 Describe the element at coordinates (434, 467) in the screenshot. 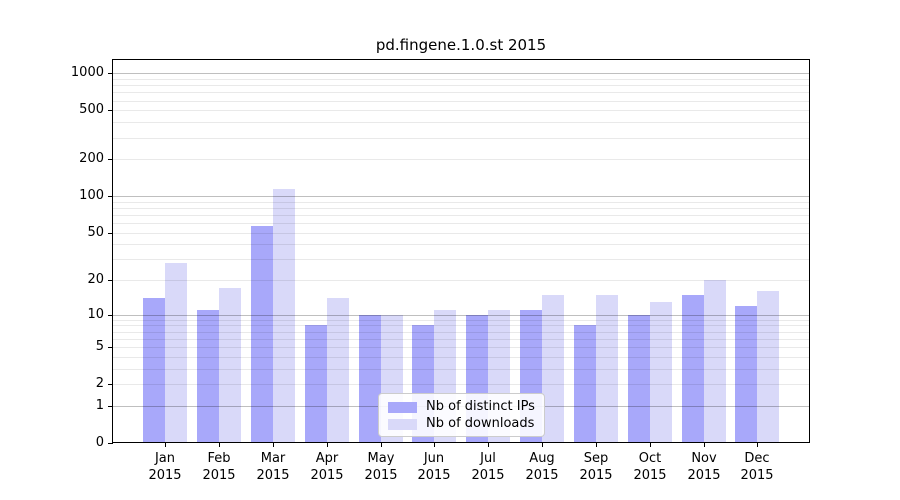

I see `x-tick-label: Jun 2015` at that location.